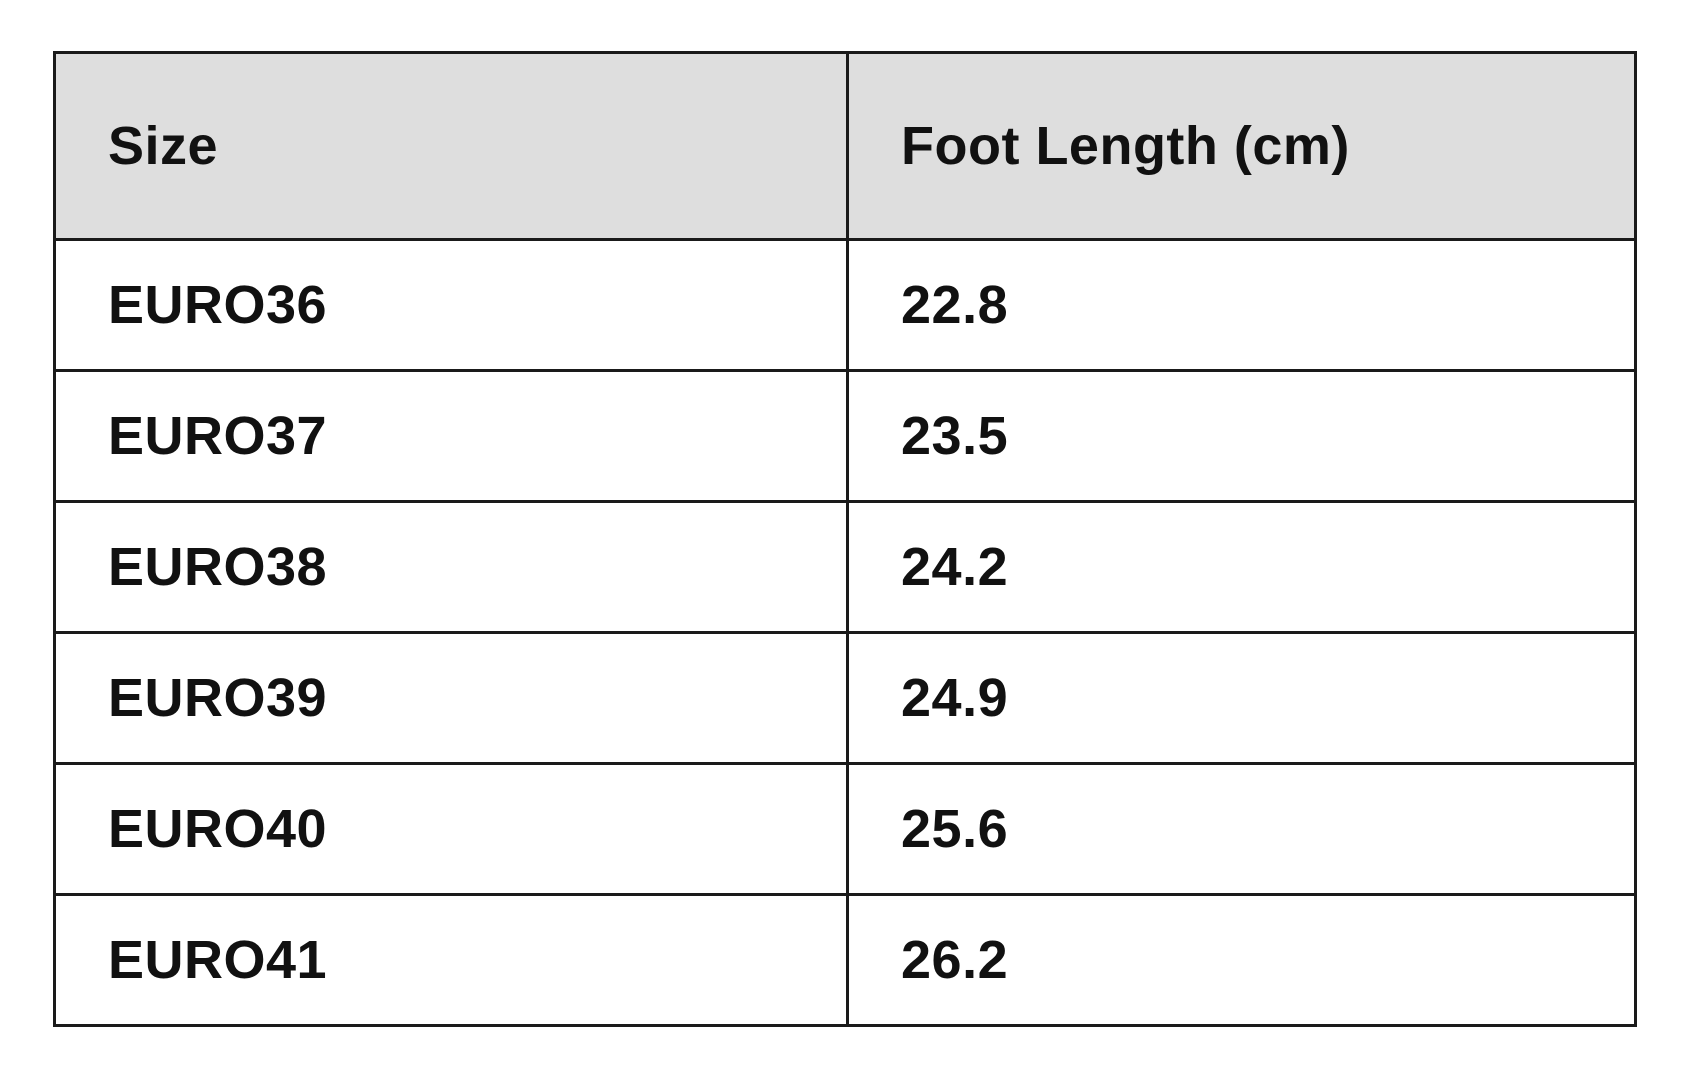 This screenshot has height=1080, width=1686. I want to click on table-row: EURO40 25.6, so click(845, 829).